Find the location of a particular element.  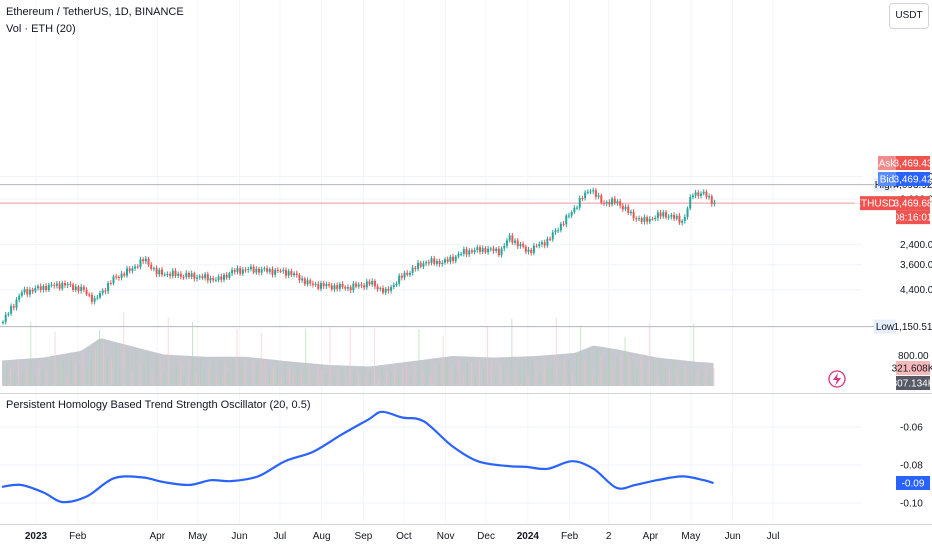

osc-last-tag: -0.09 is located at coordinates (913, 483).